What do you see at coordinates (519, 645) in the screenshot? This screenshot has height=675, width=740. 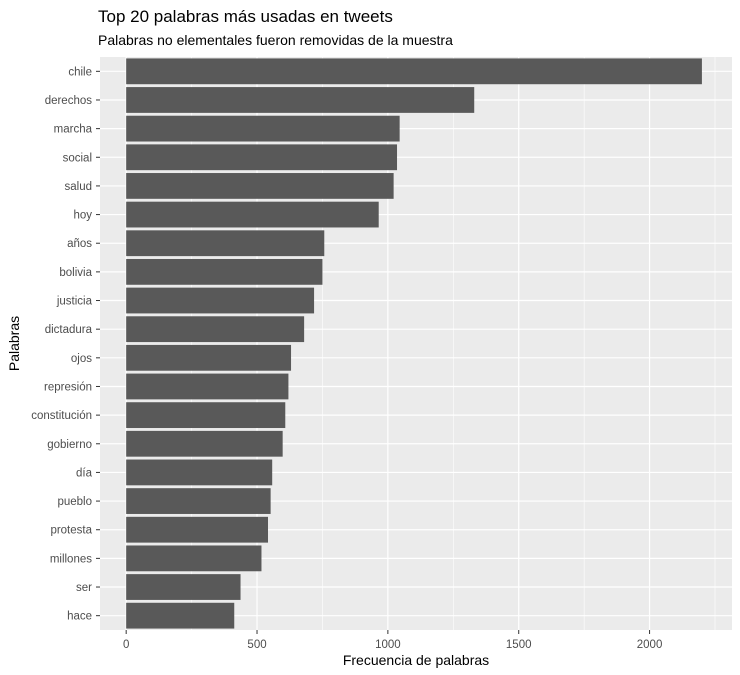 I see `x-tick-label: 1500` at bounding box center [519, 645].